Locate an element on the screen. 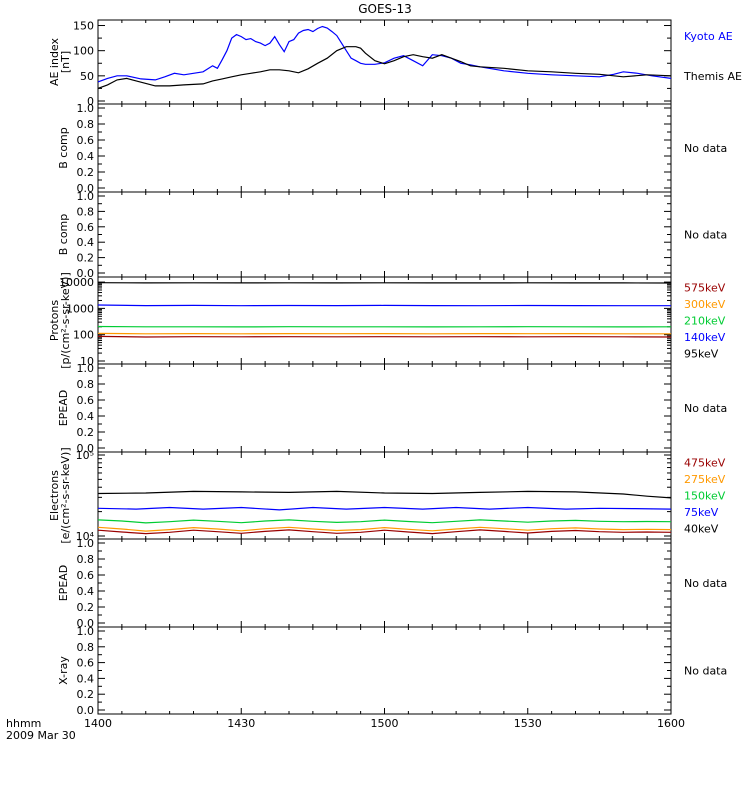 The image size is (750, 800). series-themis-ae is located at coordinates (384, 67).